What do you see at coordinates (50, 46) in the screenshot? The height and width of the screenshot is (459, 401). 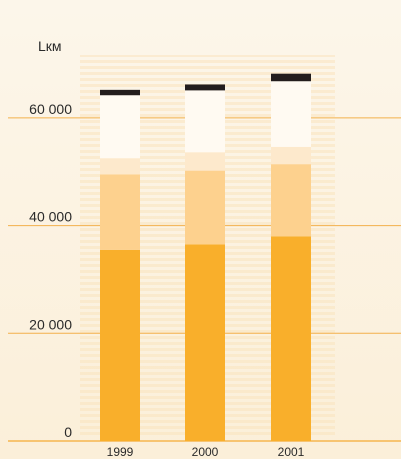 I see `unit-label: Lкм` at bounding box center [50, 46].